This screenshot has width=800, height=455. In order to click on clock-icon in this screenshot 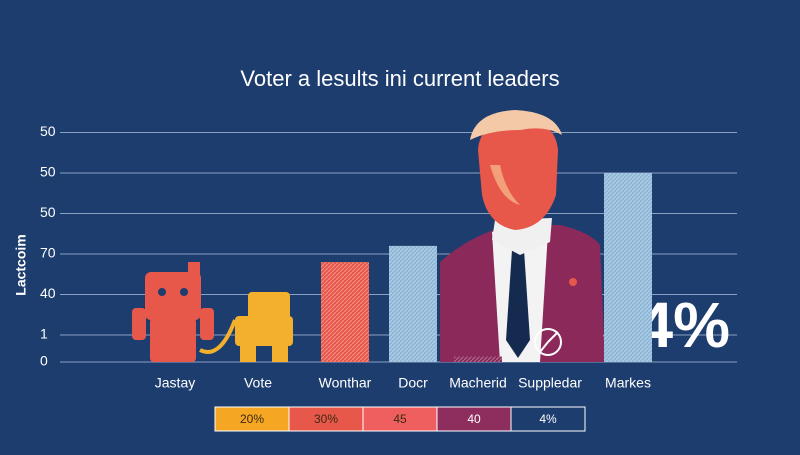, I will do `click(548, 342)`.